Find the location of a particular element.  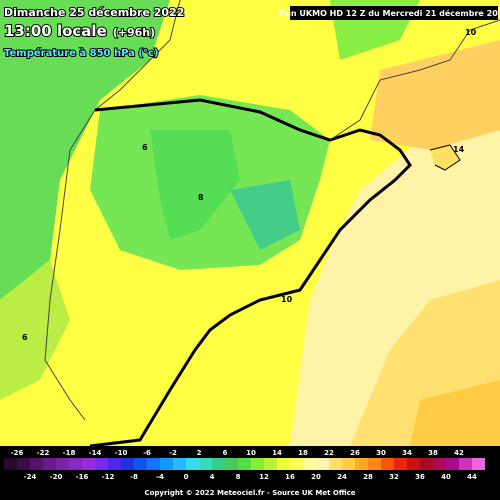

legend-label: 42 is located at coordinates (459, 453).